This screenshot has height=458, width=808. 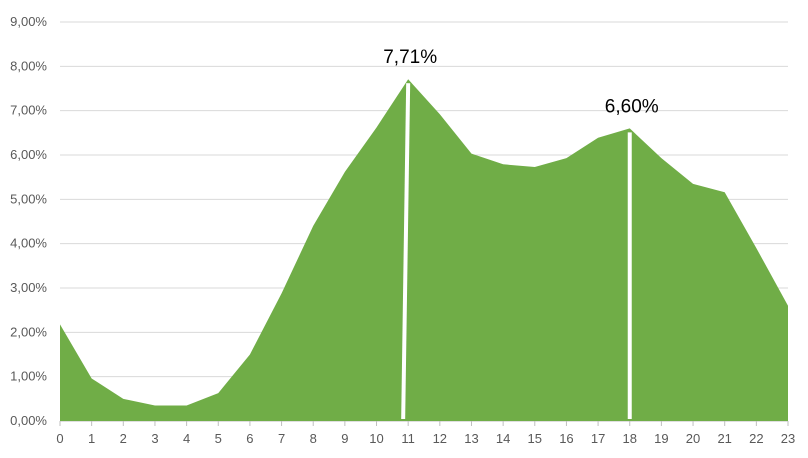 I want to click on x-tick-label: 6, so click(x=249, y=438).